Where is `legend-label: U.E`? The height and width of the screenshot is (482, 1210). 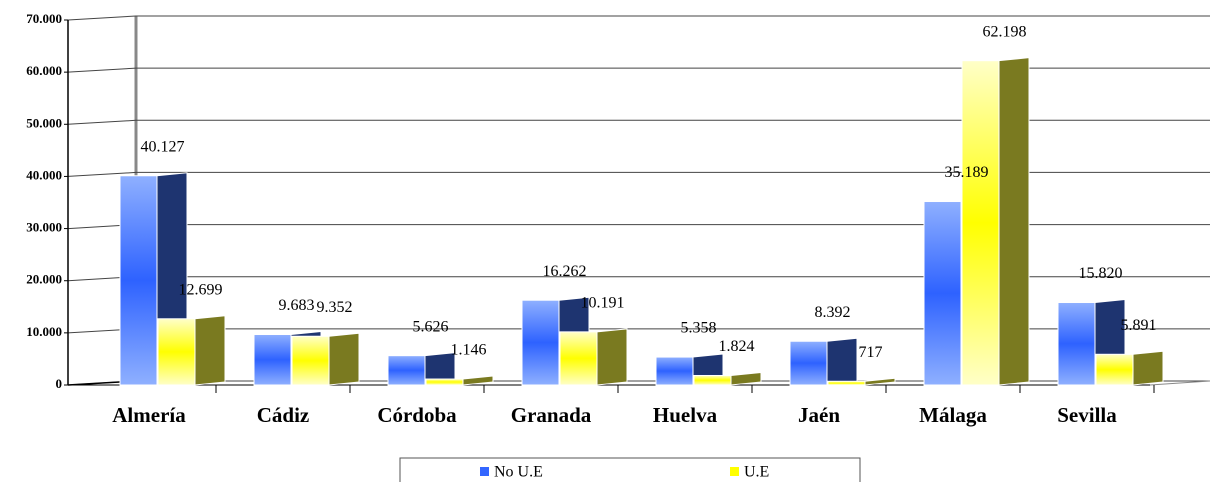
legend-label: U.E is located at coordinates (756, 472).